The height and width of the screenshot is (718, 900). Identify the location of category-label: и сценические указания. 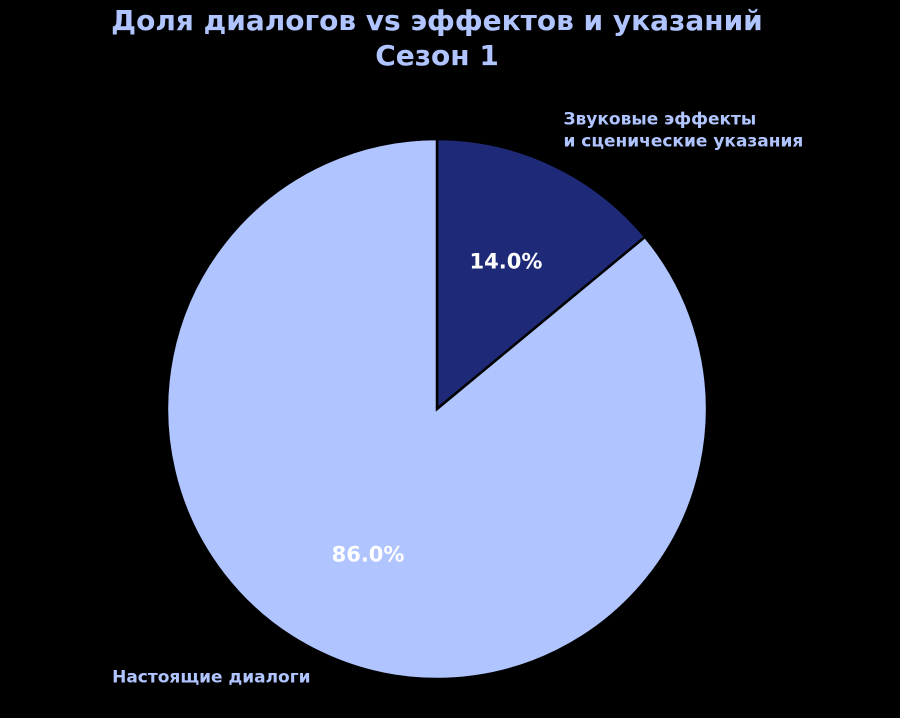
(683, 141).